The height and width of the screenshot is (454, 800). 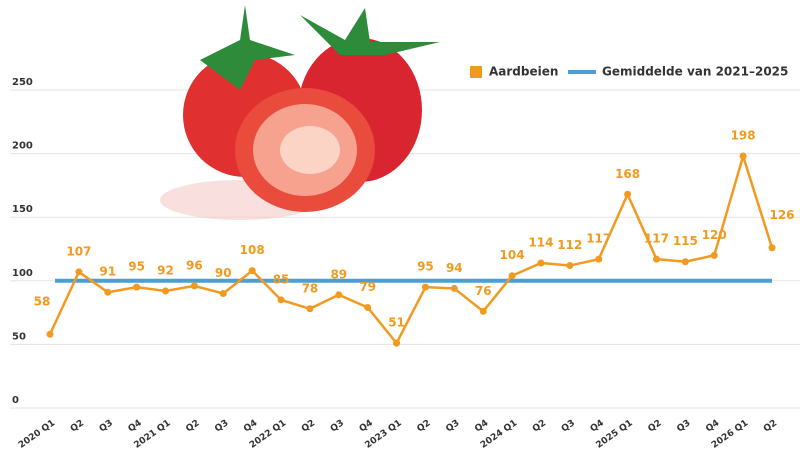 What do you see at coordinates (367, 287) in the screenshot?
I see `data-label: 79` at bounding box center [367, 287].